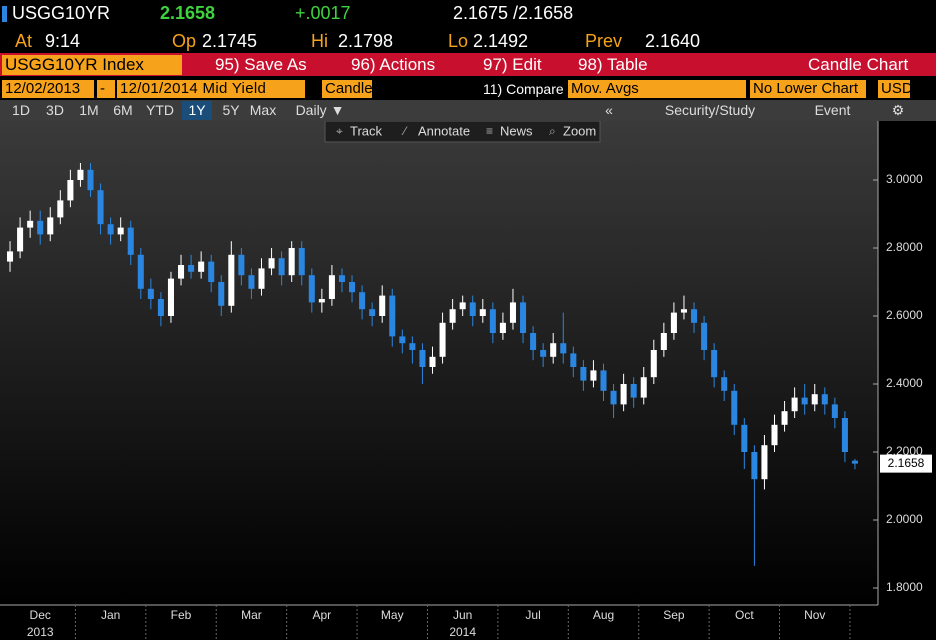  I want to click on end-date-field: 12/01/2014 Mid Yield, so click(211, 89).